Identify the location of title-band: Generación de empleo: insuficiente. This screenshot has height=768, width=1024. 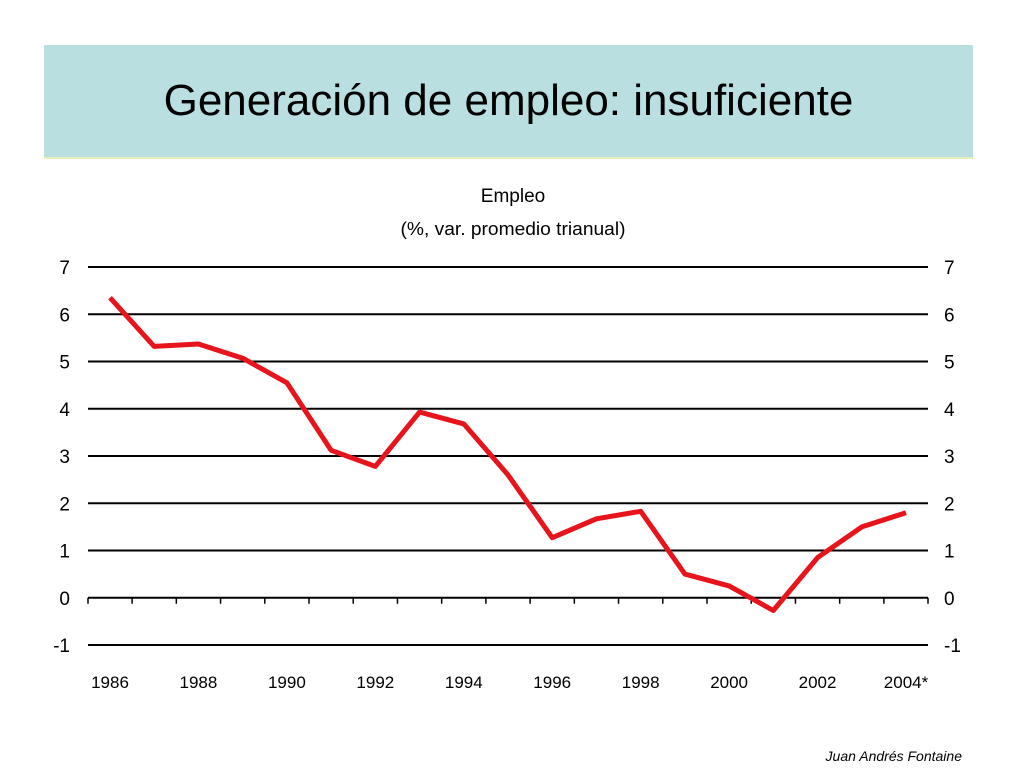
(508, 102).